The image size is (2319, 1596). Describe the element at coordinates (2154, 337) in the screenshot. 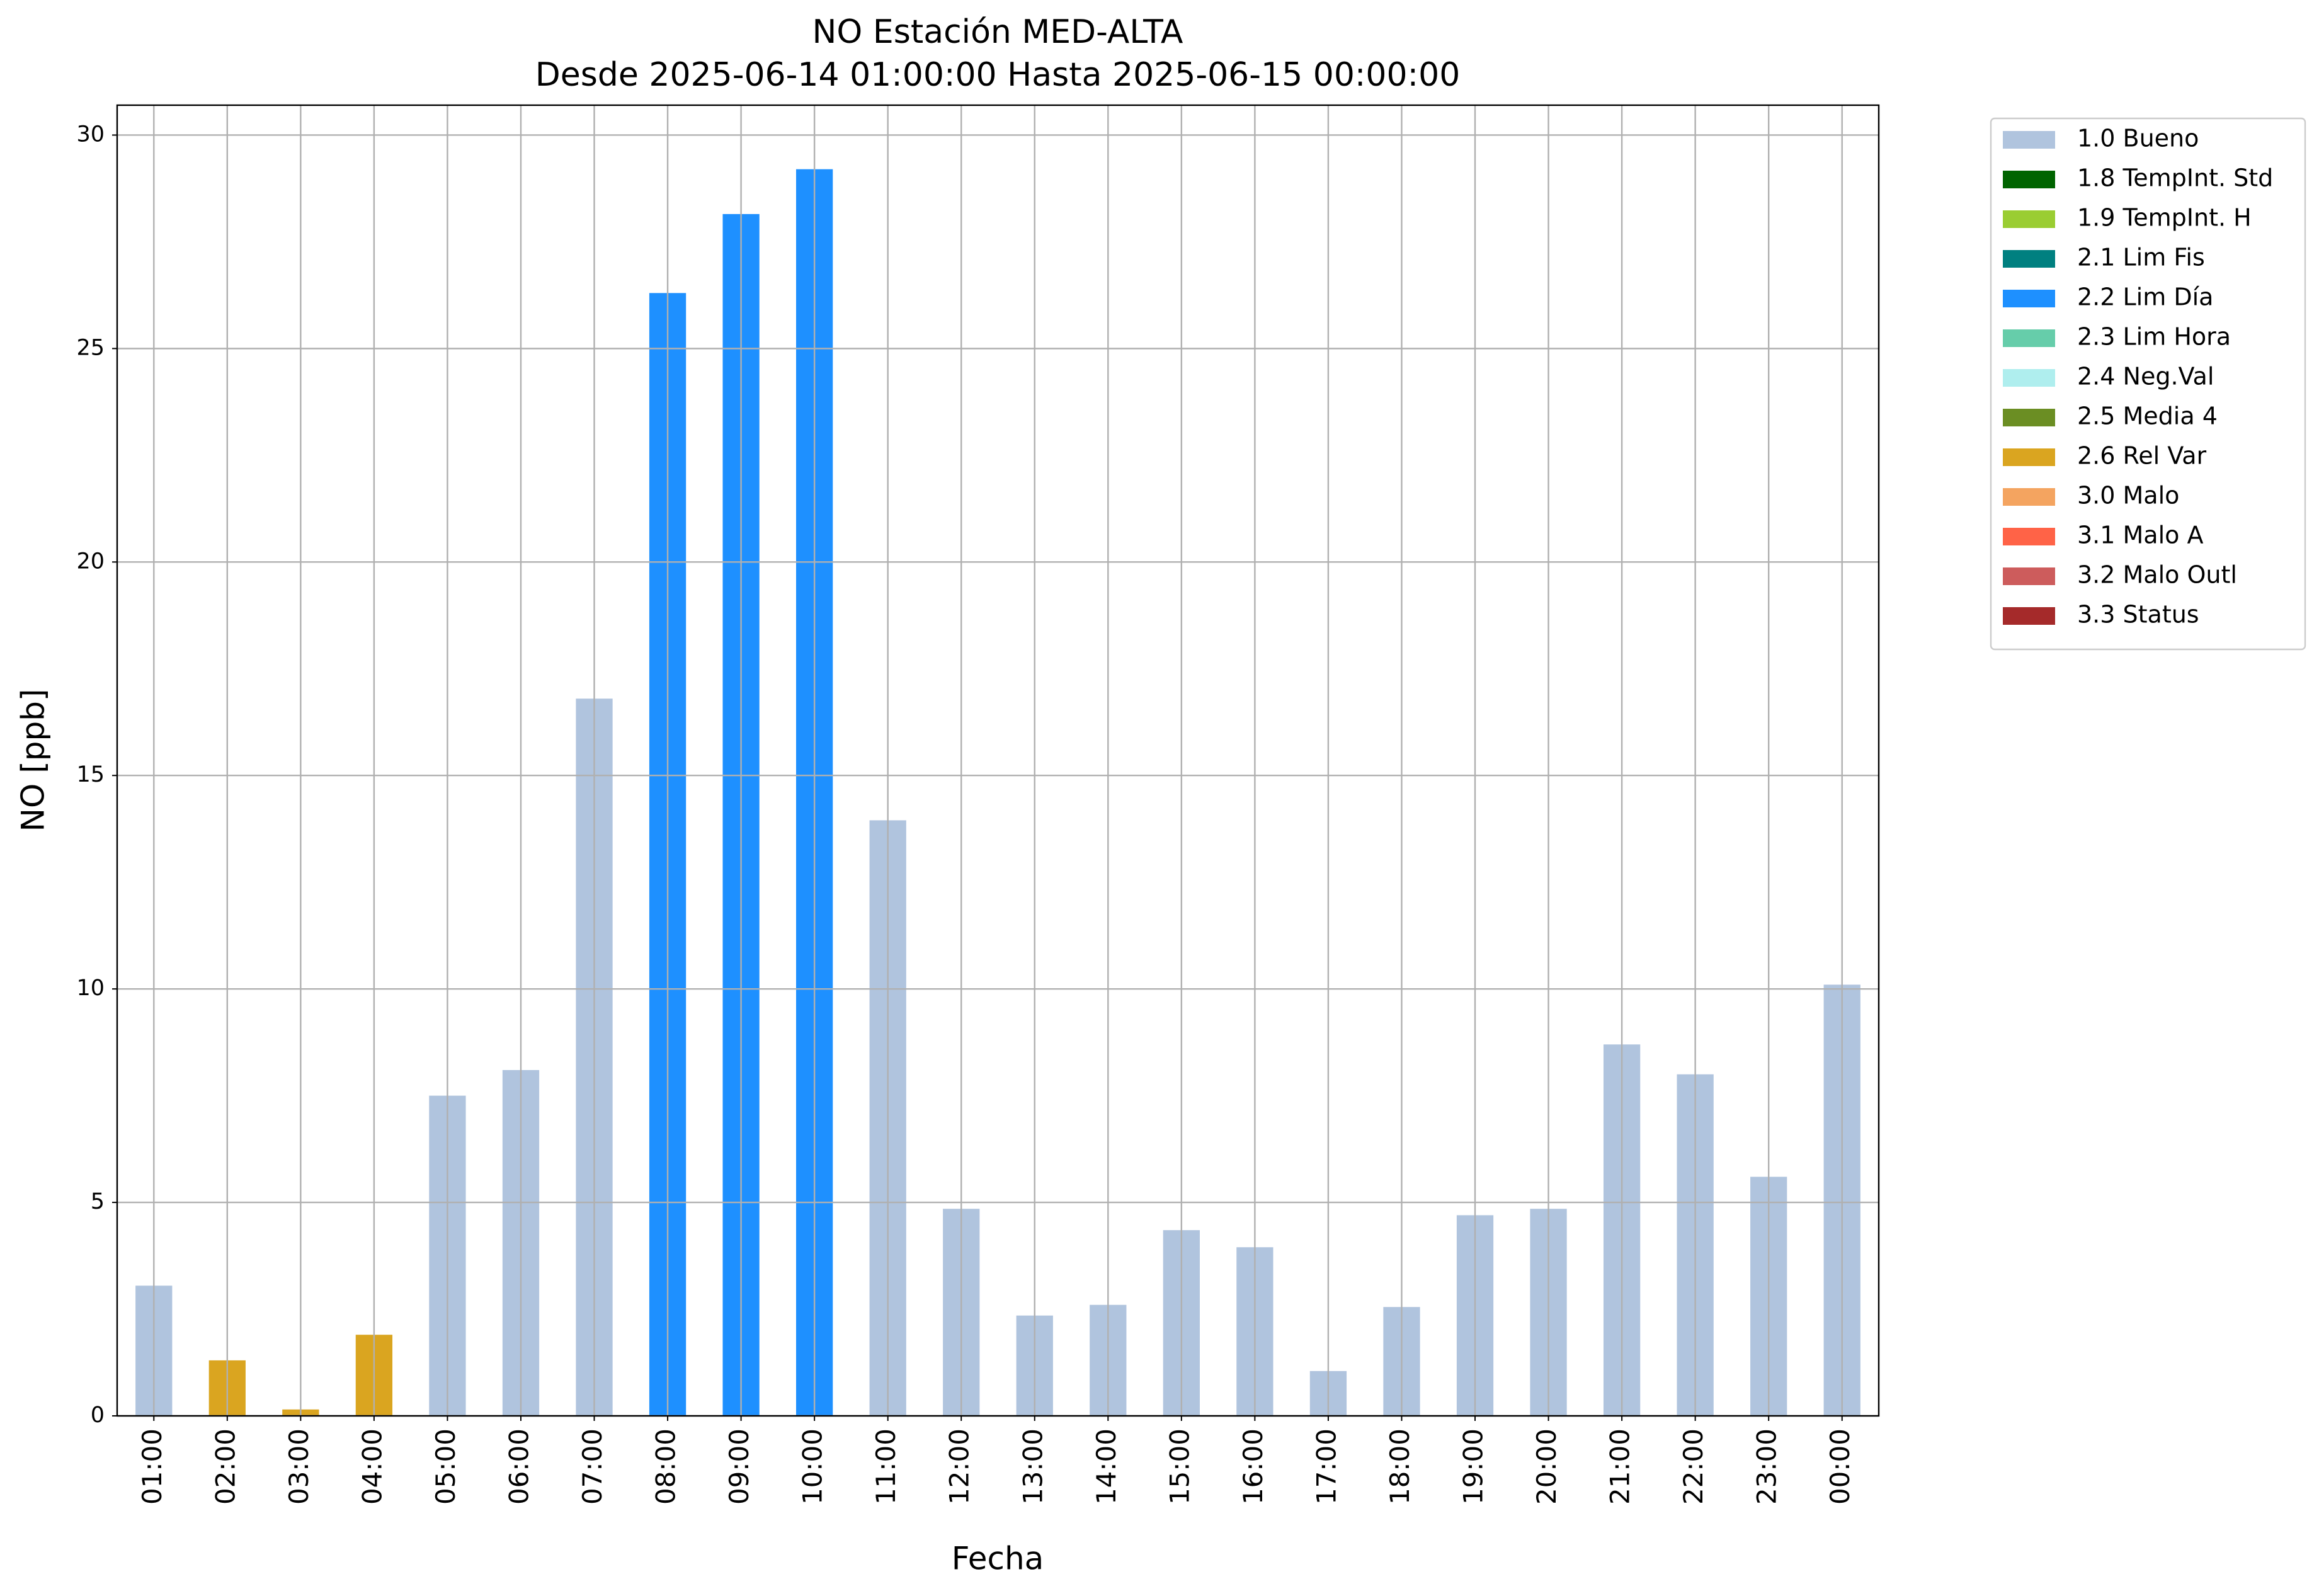

I see `legend-label: 2.3 Lim Hora` at that location.